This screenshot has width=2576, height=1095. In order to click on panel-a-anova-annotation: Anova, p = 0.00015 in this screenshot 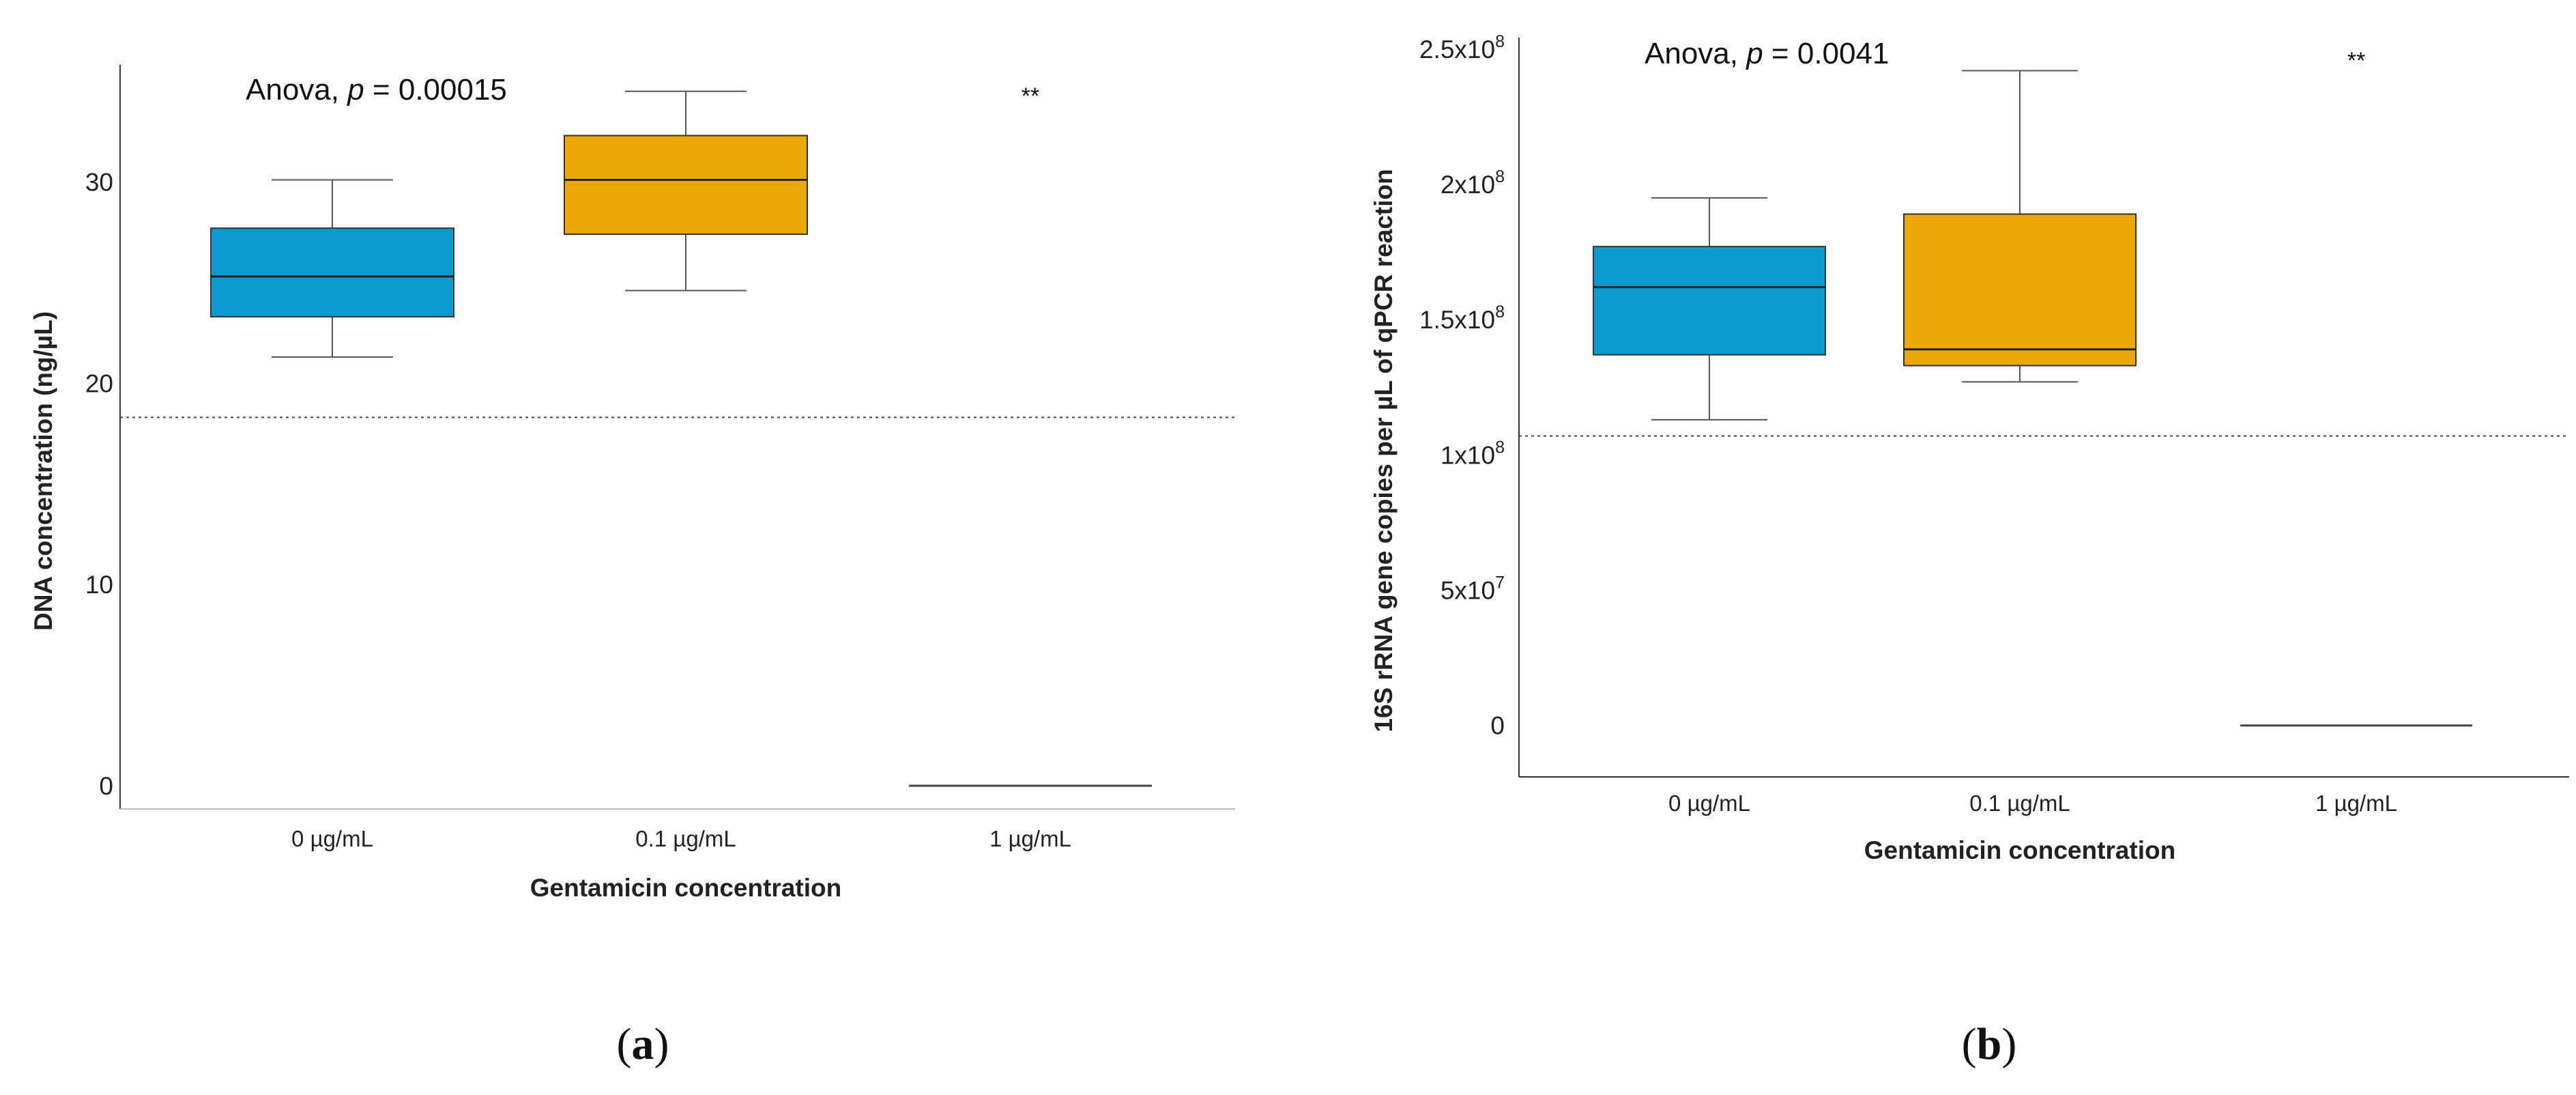, I will do `click(376, 89)`.